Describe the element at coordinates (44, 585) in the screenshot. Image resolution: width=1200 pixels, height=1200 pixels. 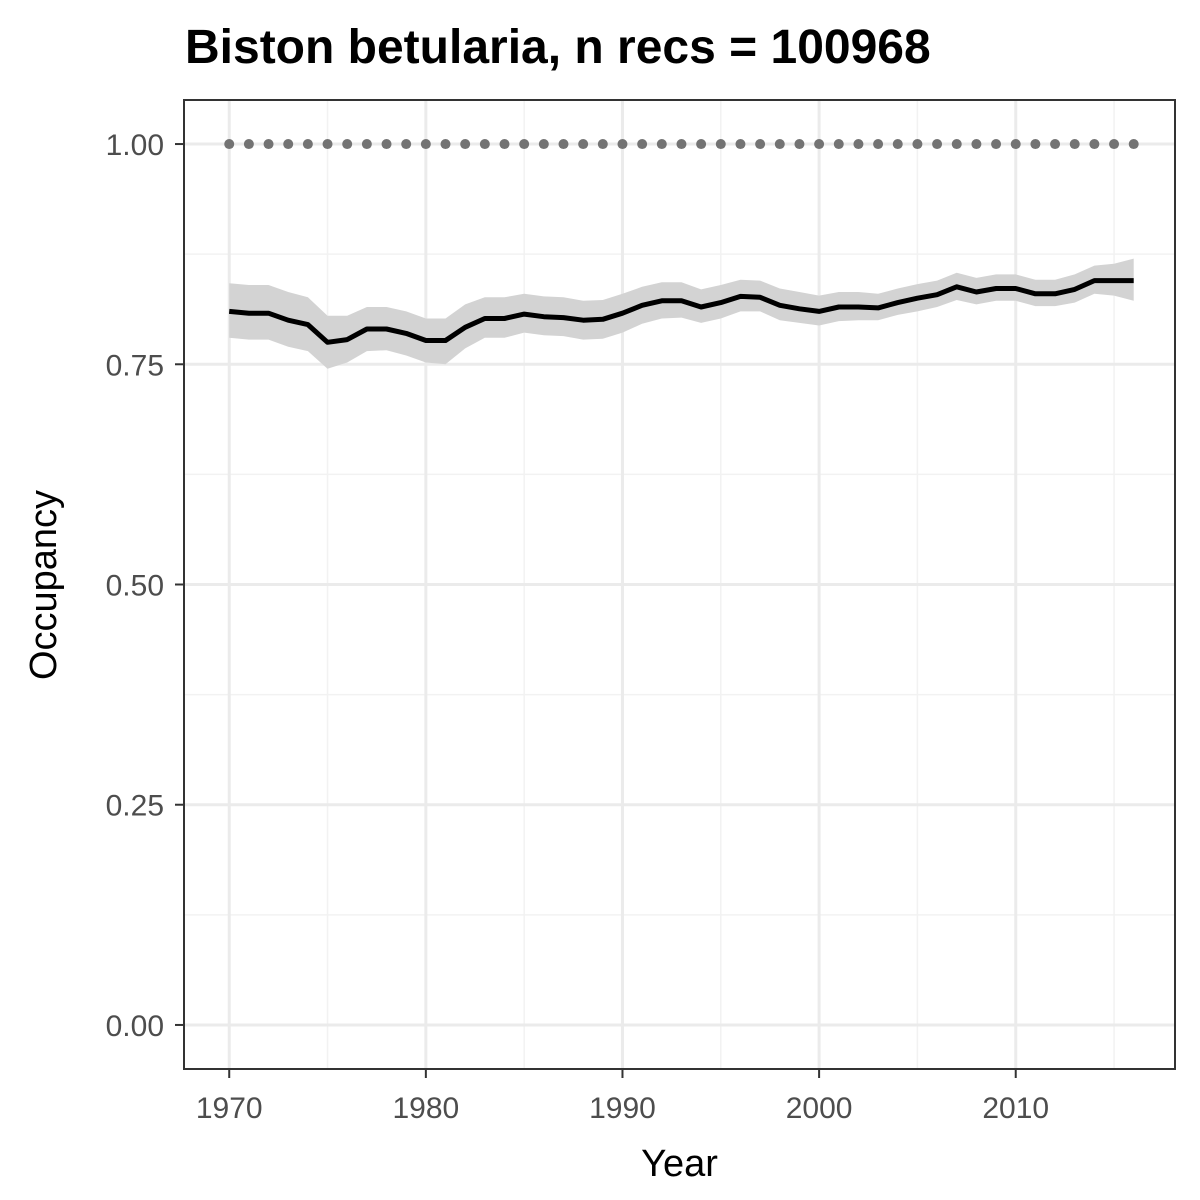
I see `y-axis-title: Occupancy` at that location.